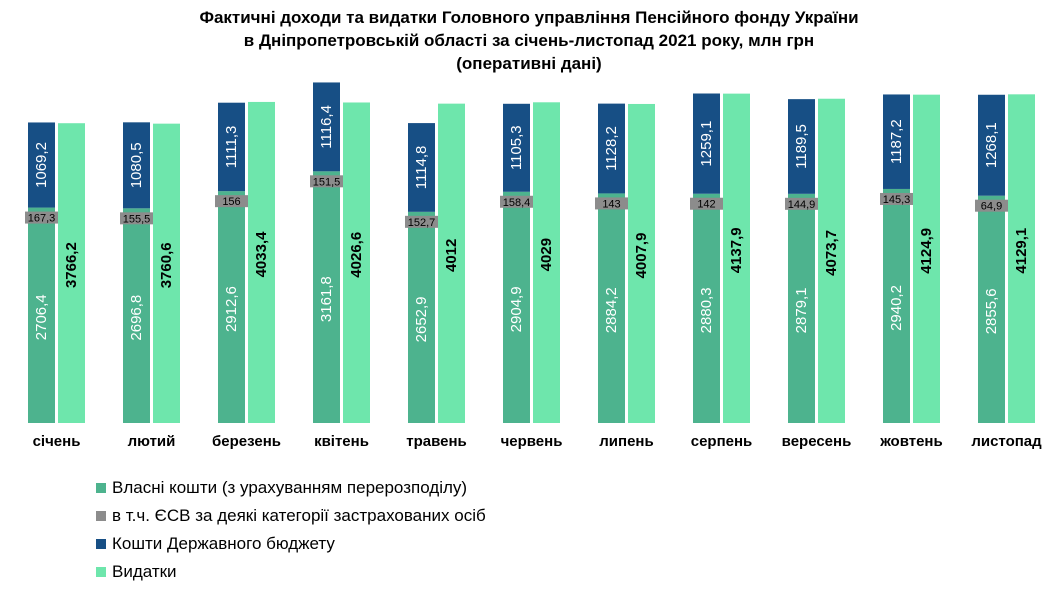  What do you see at coordinates (356, 255) in the screenshot?
I see `data-label-expenses: 4026,6` at bounding box center [356, 255].